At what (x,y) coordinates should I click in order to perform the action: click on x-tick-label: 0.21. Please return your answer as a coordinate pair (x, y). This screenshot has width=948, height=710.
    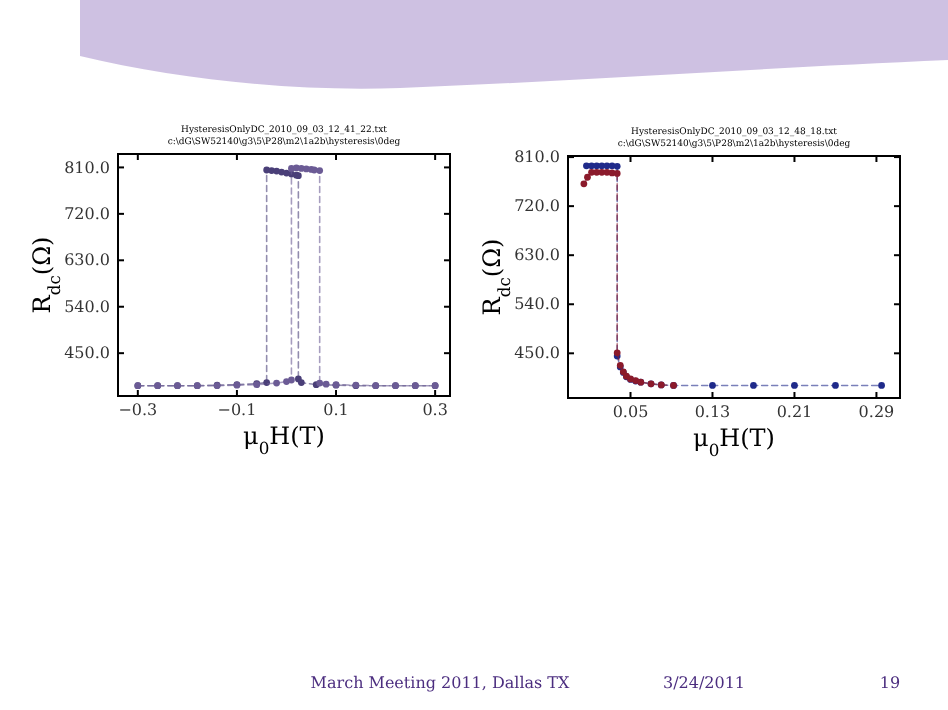
    Looking at the image, I should click on (794, 412).